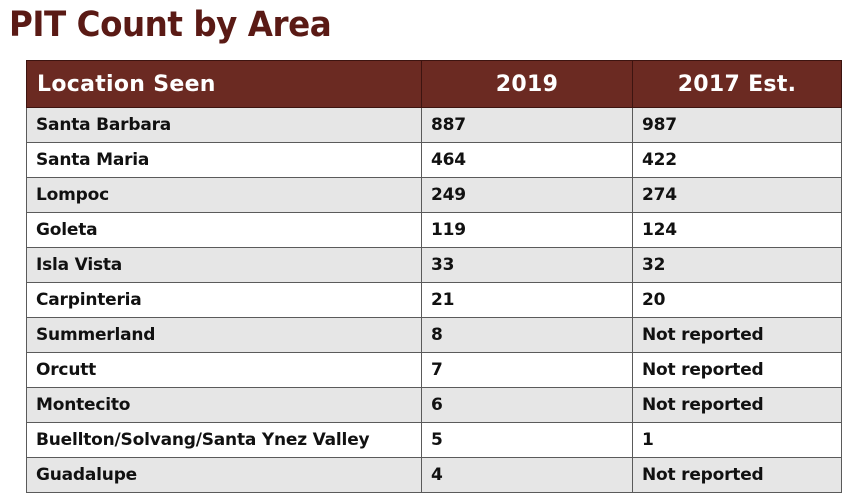 This screenshot has width=850, height=500. I want to click on table-row: Buellton/Solvang/Santa Ynez Valley 5 1, so click(434, 440).